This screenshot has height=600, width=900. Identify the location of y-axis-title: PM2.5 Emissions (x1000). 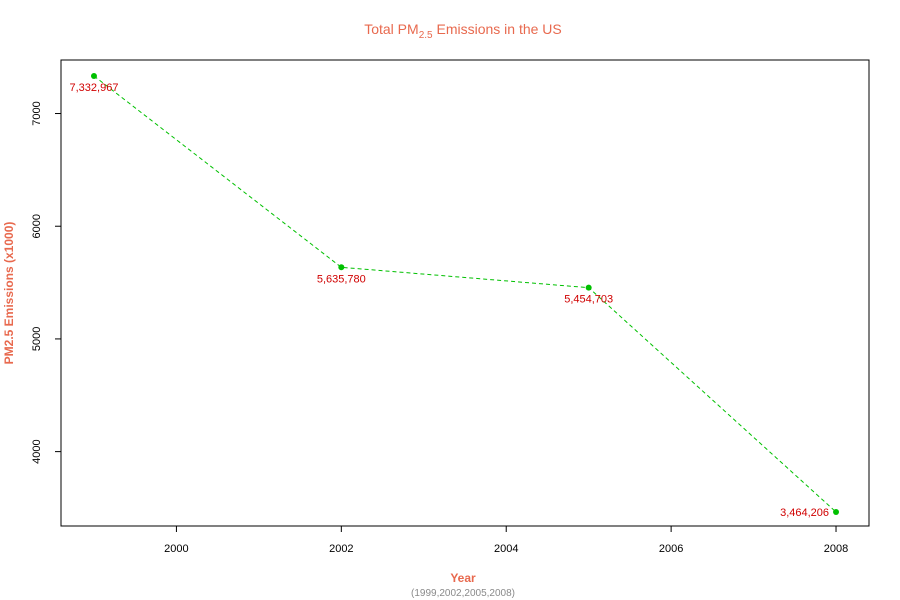
(9, 293).